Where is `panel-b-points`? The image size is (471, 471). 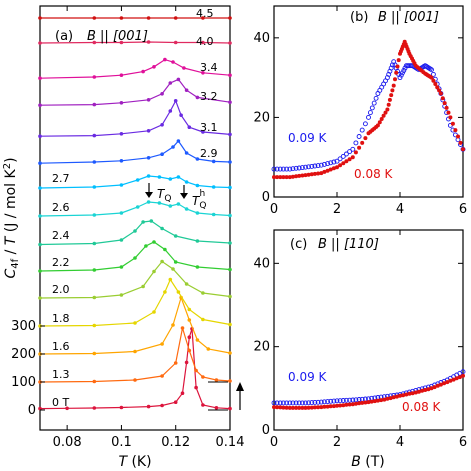
panel-b-points is located at coordinates (368, 109).